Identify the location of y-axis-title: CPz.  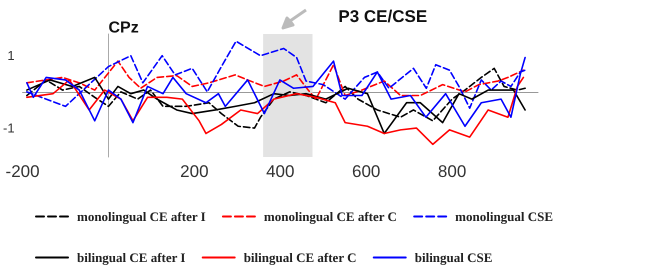
(123, 28).